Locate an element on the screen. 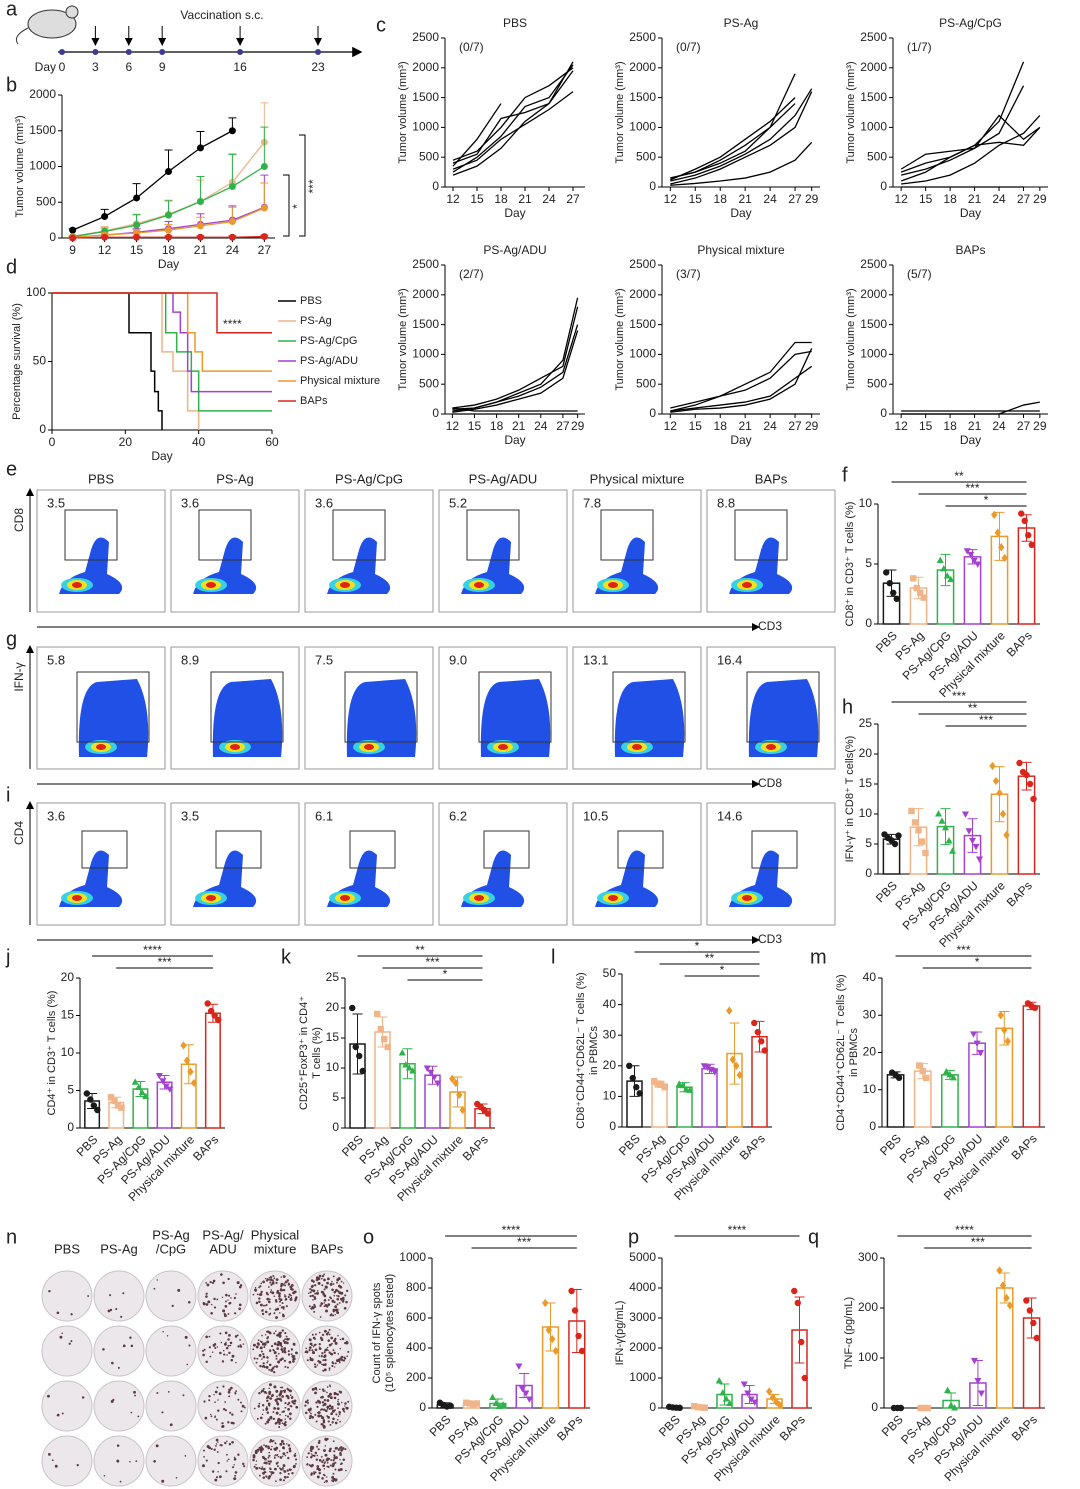 This screenshot has height=1489, width=1080. y-tick-label: 25 is located at coordinates (333, 977).